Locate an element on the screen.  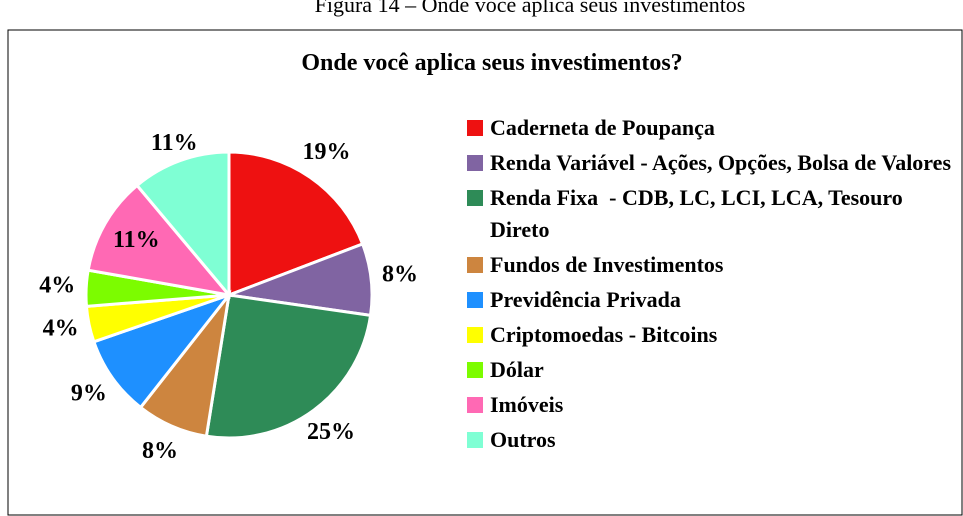
legend-label: Previdência Privada is located at coordinates (585, 299).